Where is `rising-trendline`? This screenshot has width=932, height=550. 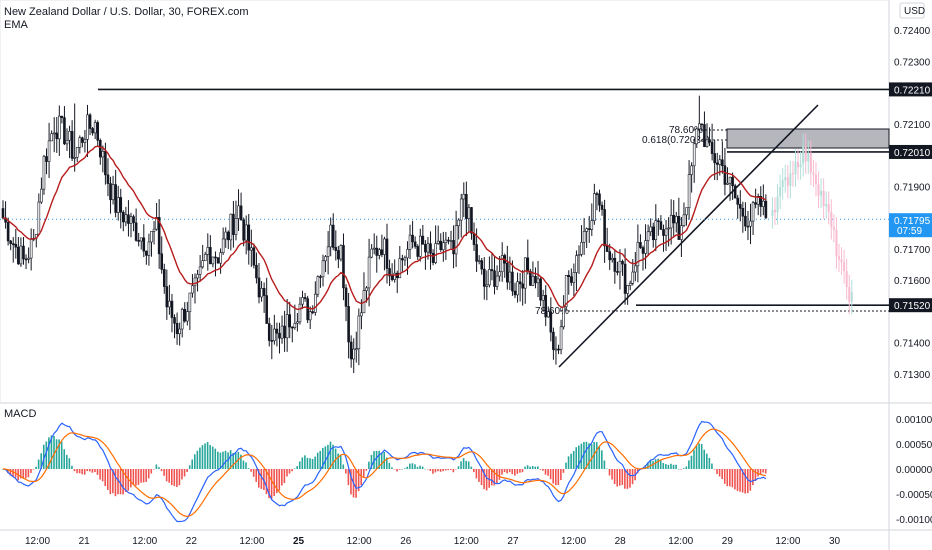
rising-trendline is located at coordinates (688, 236).